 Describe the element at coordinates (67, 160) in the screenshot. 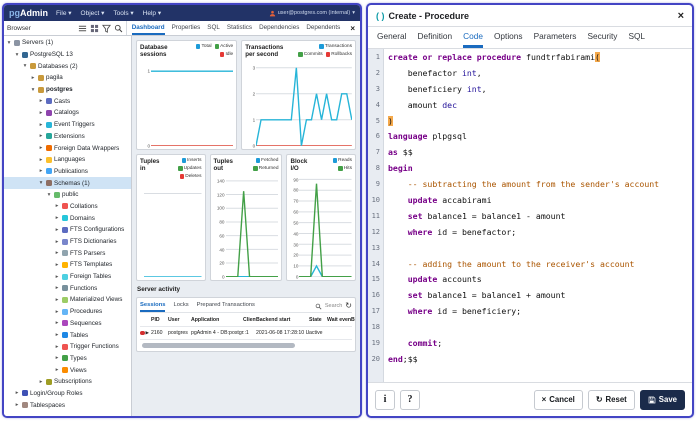

I see `tree-item-languages: ▸ Languages` at that location.